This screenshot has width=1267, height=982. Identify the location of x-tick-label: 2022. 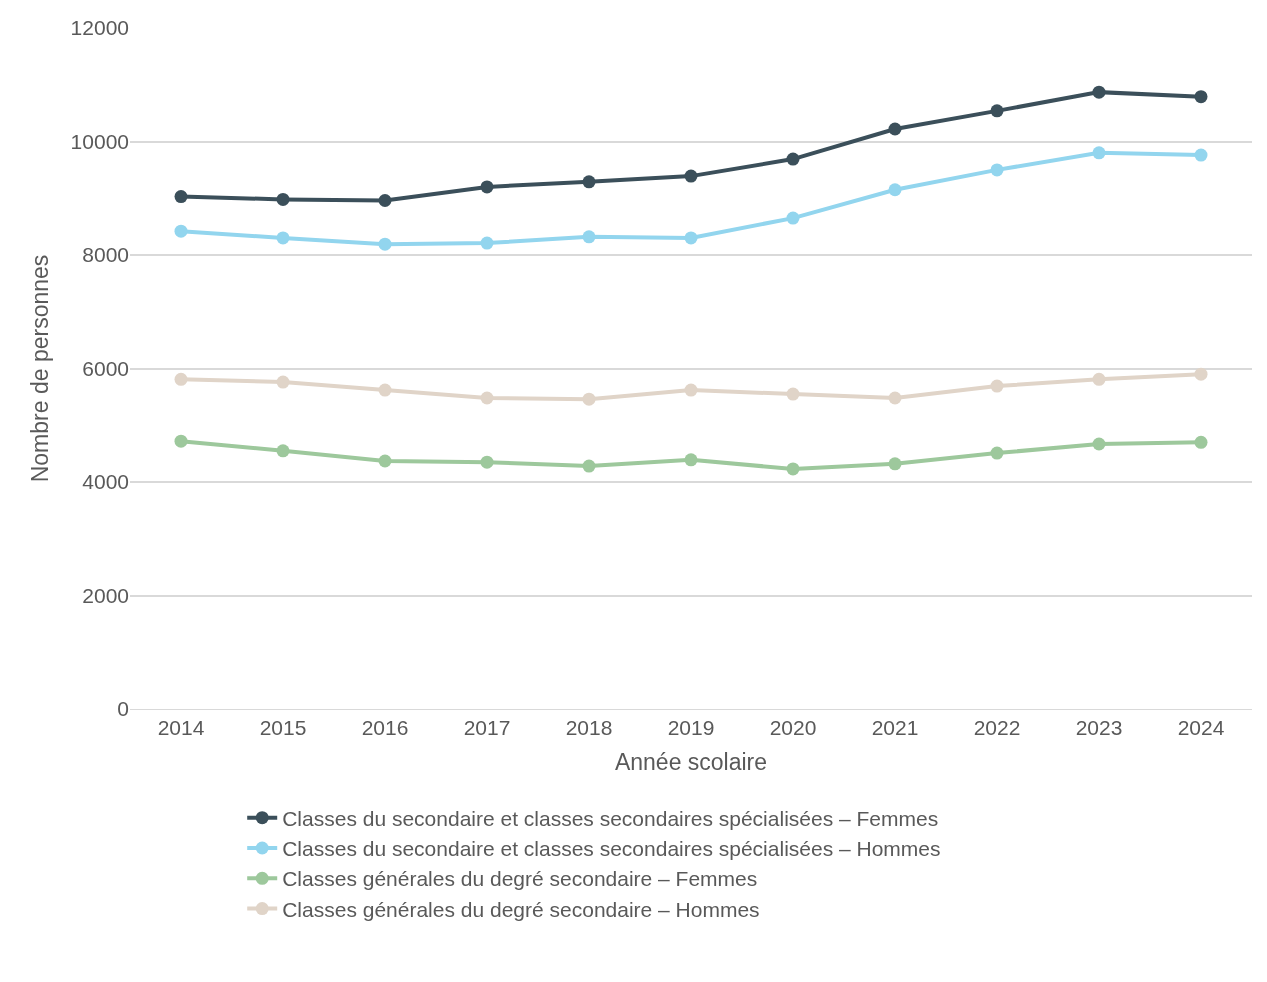
(997, 728).